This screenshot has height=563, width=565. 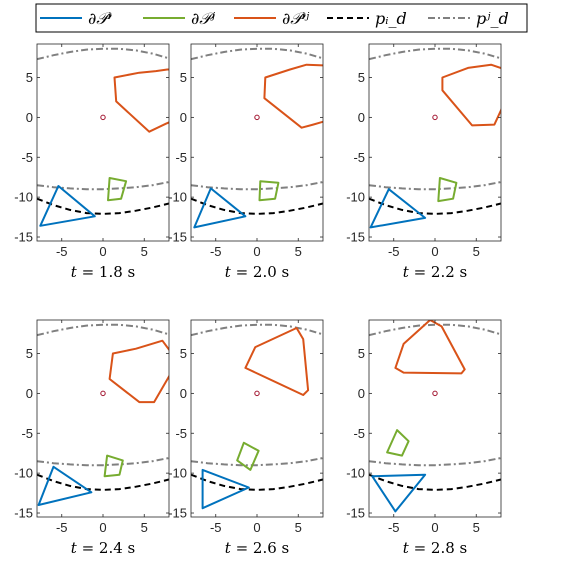 What do you see at coordinates (100, 18) in the screenshot?
I see `legend-label-0: ∂𝒫ⁱ` at bounding box center [100, 18].